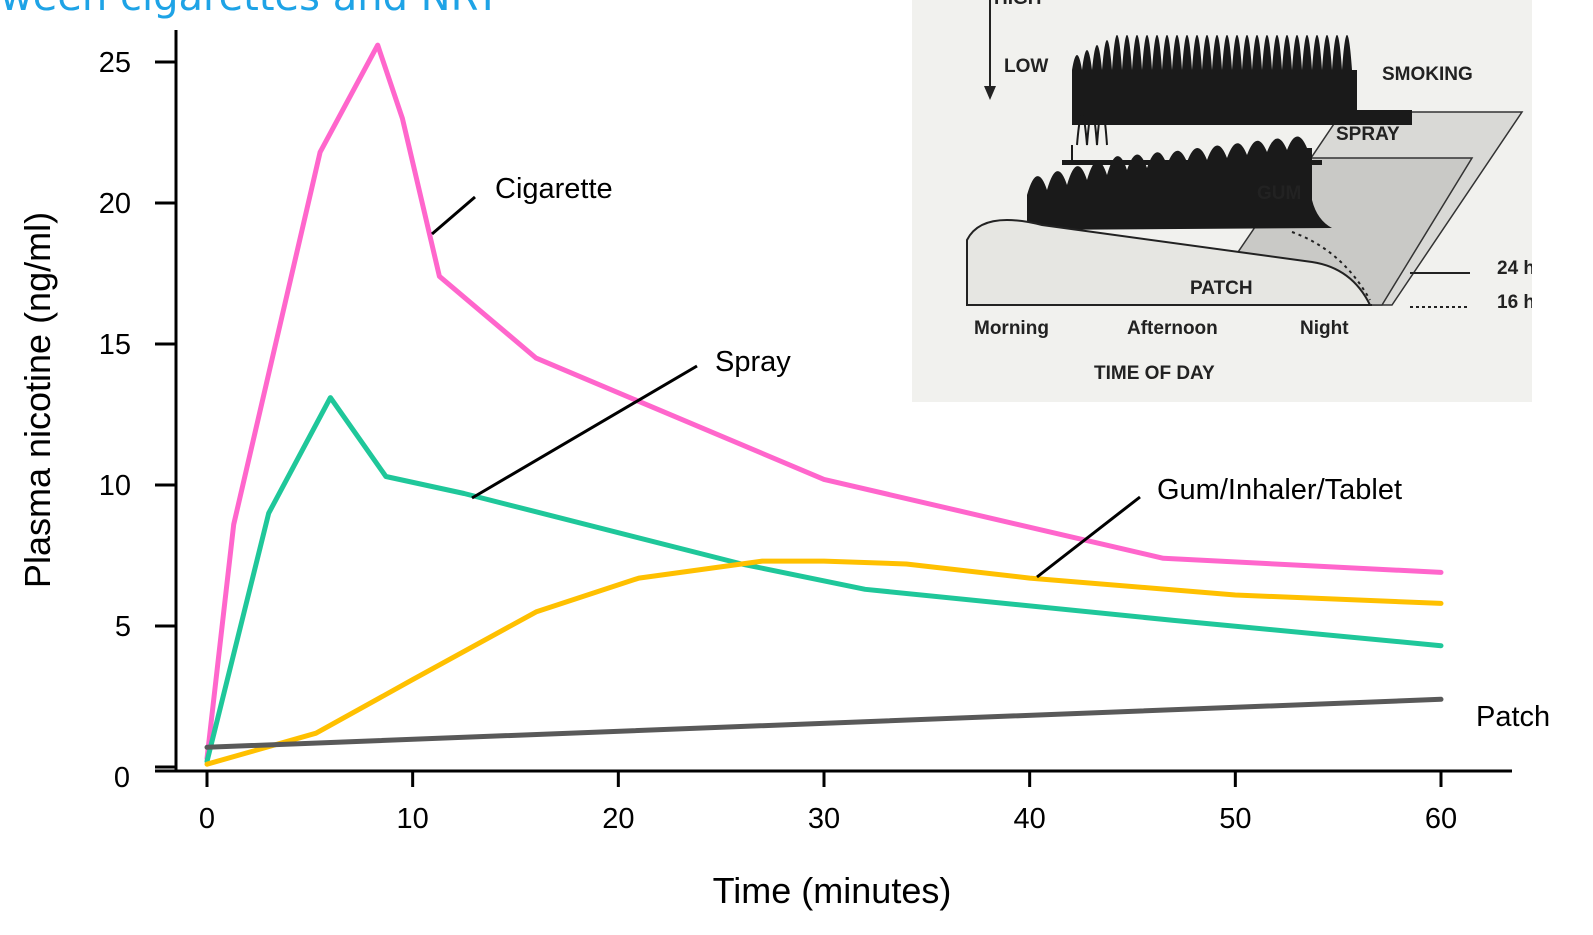 This screenshot has height=935, width=1593. Describe the element at coordinates (250, 10) in the screenshot. I see `page-title: ween cigarettes and NRT` at that location.